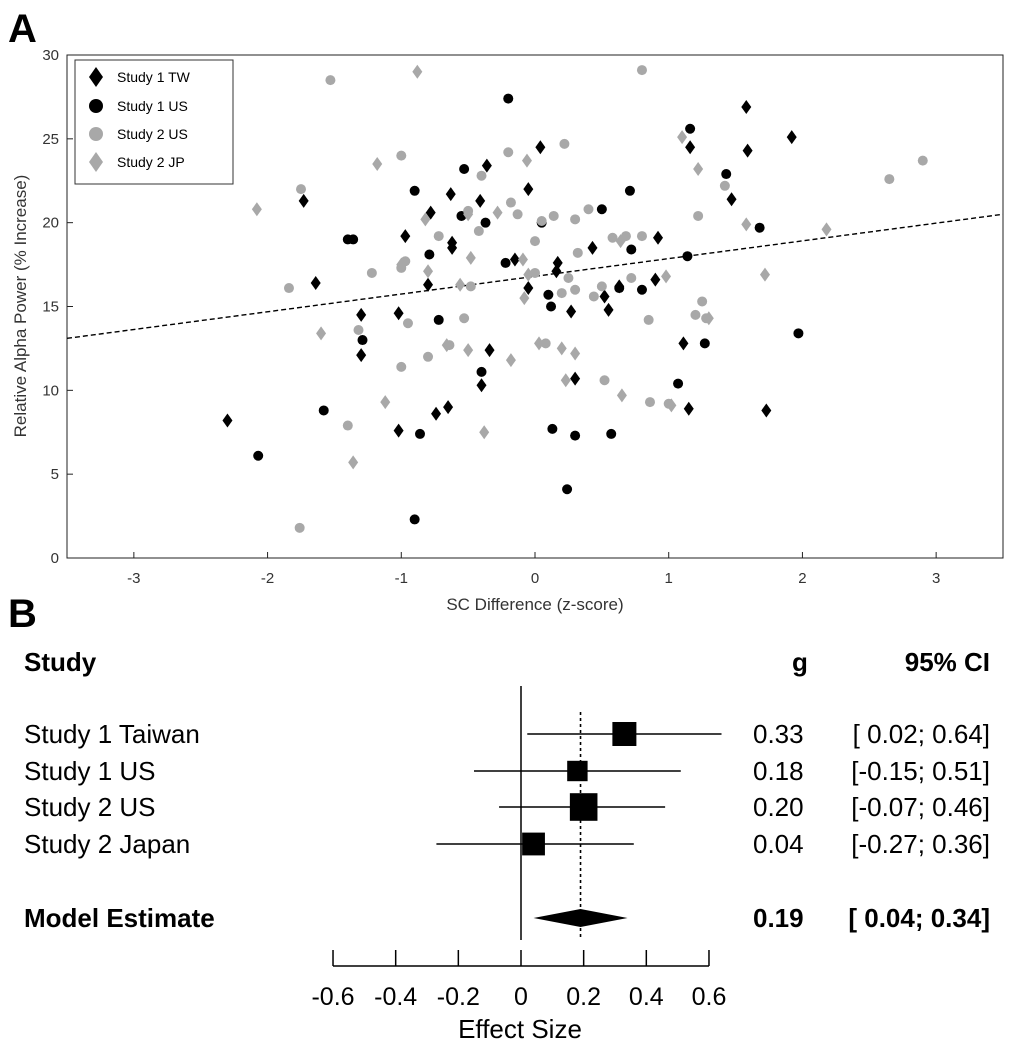  Describe the element at coordinates (107, 844) in the screenshot. I see `study-label-study2-japan: Study 2 Japan` at that location.